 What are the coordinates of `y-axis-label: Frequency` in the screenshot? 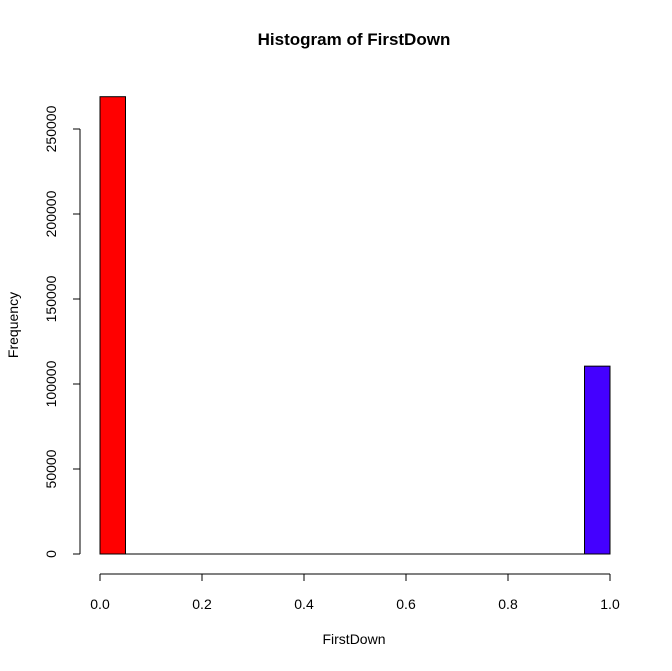 It's located at (13, 325).